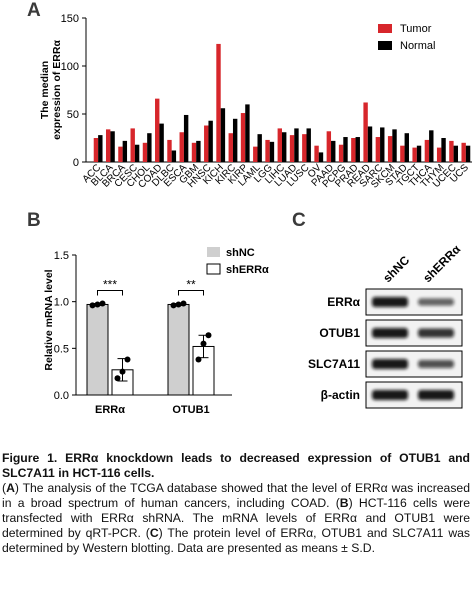 The image size is (472, 611). I want to click on lane-label: shERRα, so click(441, 263).